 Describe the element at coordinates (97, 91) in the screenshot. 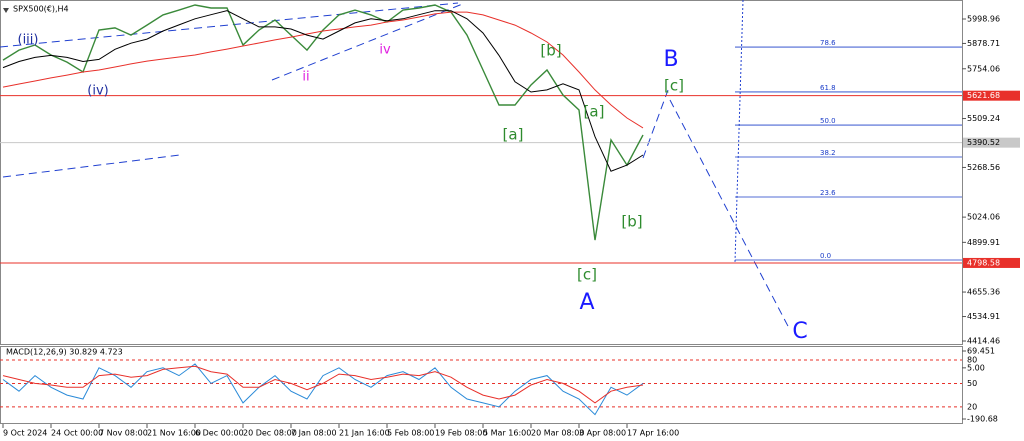

I see `wave-label: (iv)` at that location.